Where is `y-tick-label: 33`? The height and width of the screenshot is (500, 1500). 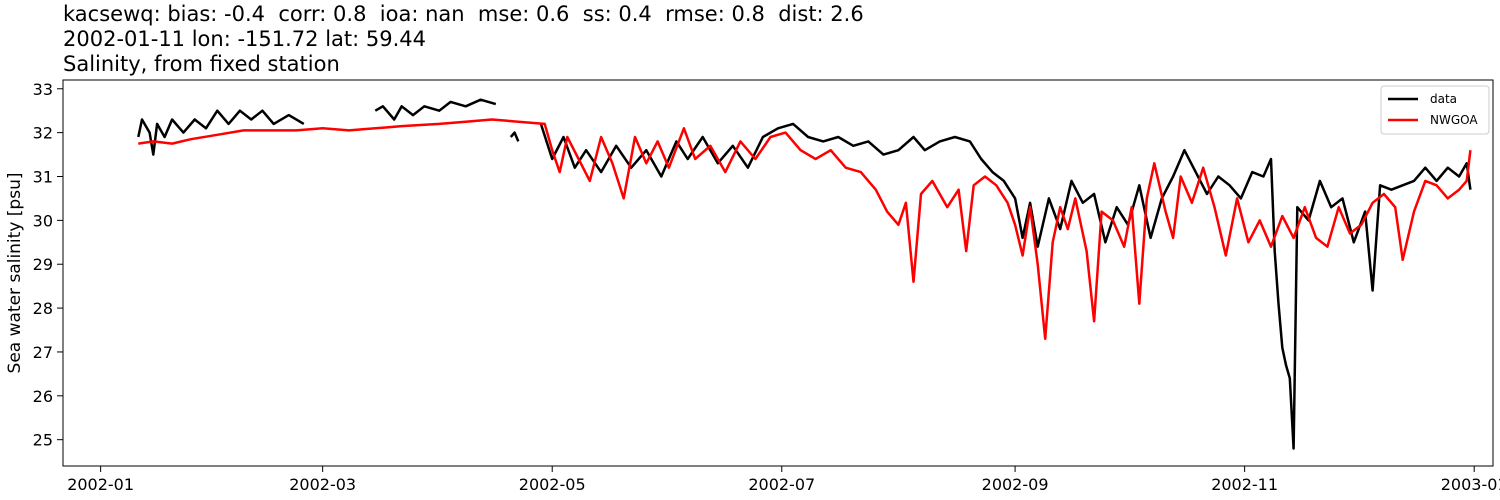
y-tick-label: 33 is located at coordinates (43, 89).